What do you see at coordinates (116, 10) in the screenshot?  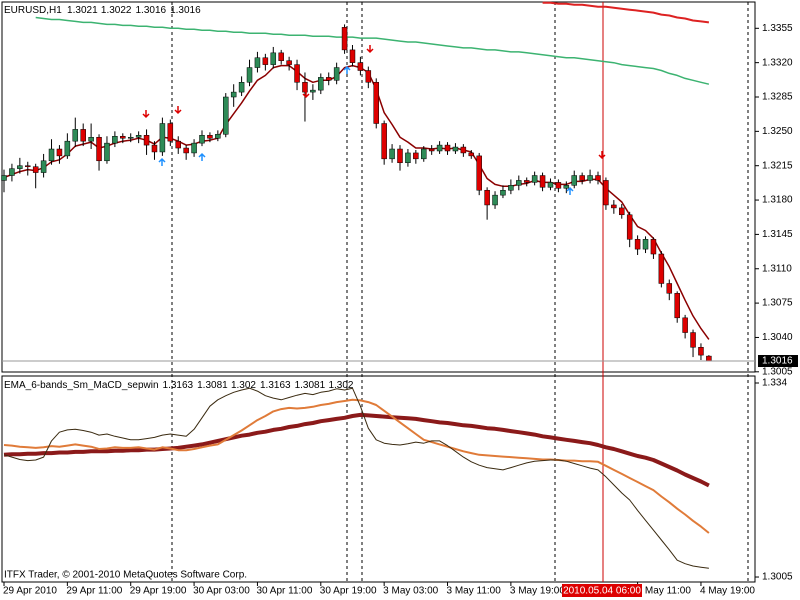 I see `header-high: 1.3022` at bounding box center [116, 10].